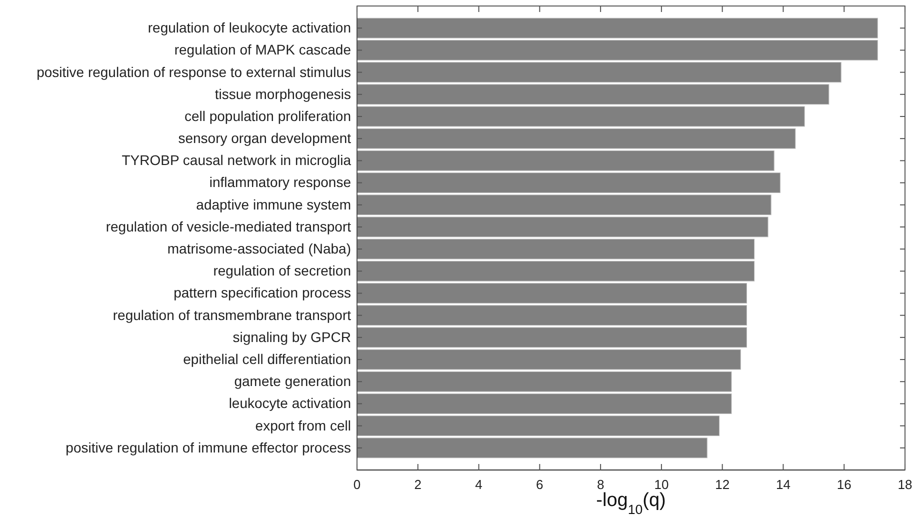 This screenshot has height=516, width=919. I want to click on y-tick-label: cell population proliferation, so click(267, 116).